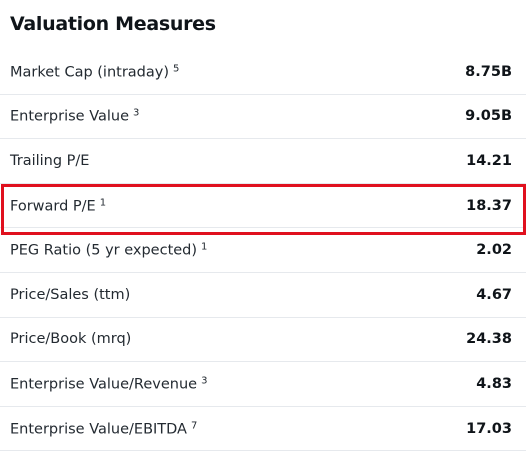 This screenshot has height=469, width=528. I want to click on footnote-marker: 5, so click(176, 69).